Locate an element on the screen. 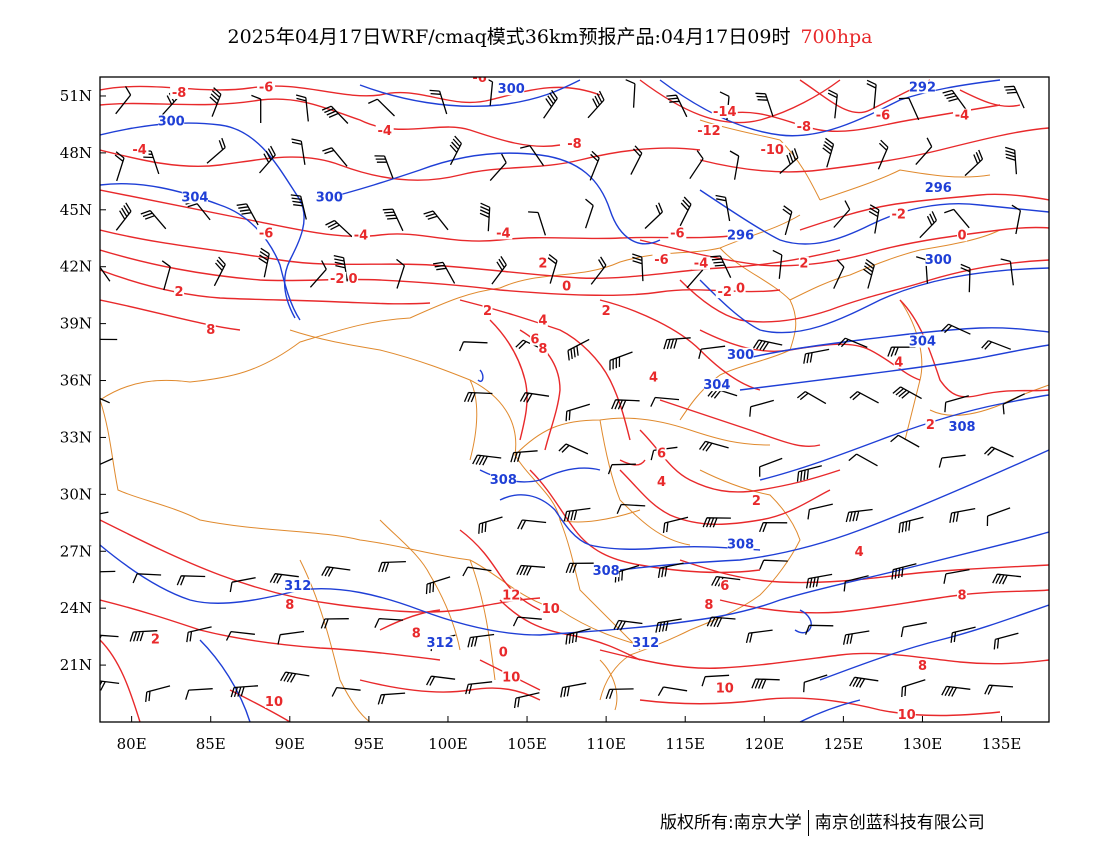 This screenshot has height=850, width=1100. lat-label: 21N is located at coordinates (76, 665).